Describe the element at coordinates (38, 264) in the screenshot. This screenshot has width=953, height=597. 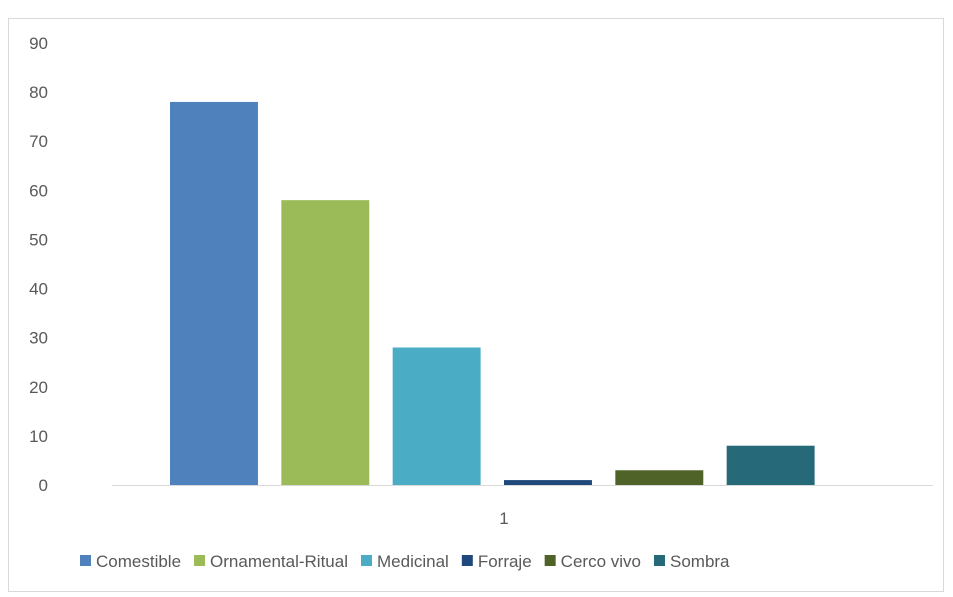
I see `y-axis: 0 10 20 30 40 50 60 70 80 90` at that location.